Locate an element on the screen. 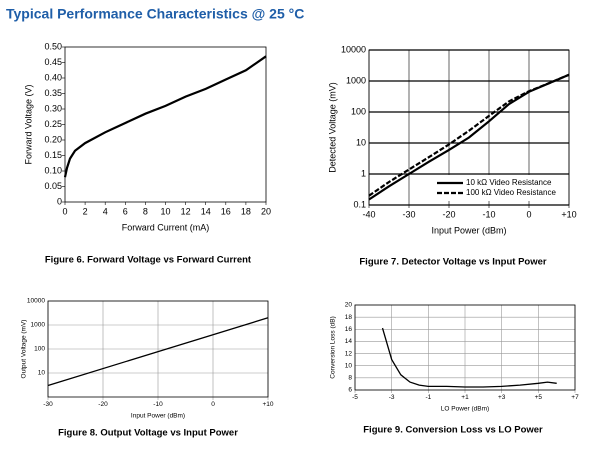 This screenshot has height=465, width=595. y-axis-label: Forward Voltage (V) is located at coordinates (28, 124).